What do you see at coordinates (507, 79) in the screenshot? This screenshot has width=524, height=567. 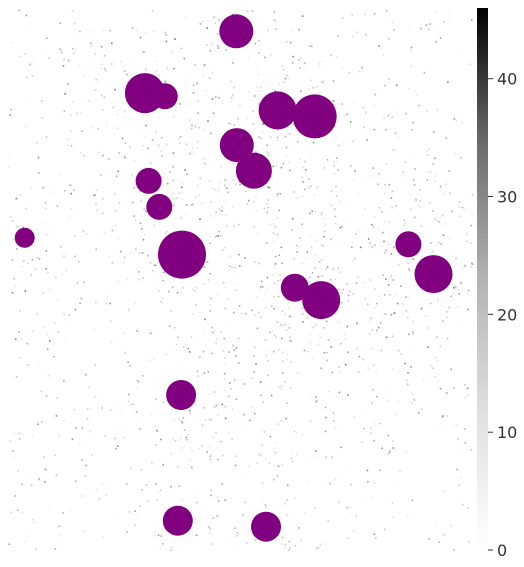 I see `colorbar-tick-label: 40` at bounding box center [507, 79].